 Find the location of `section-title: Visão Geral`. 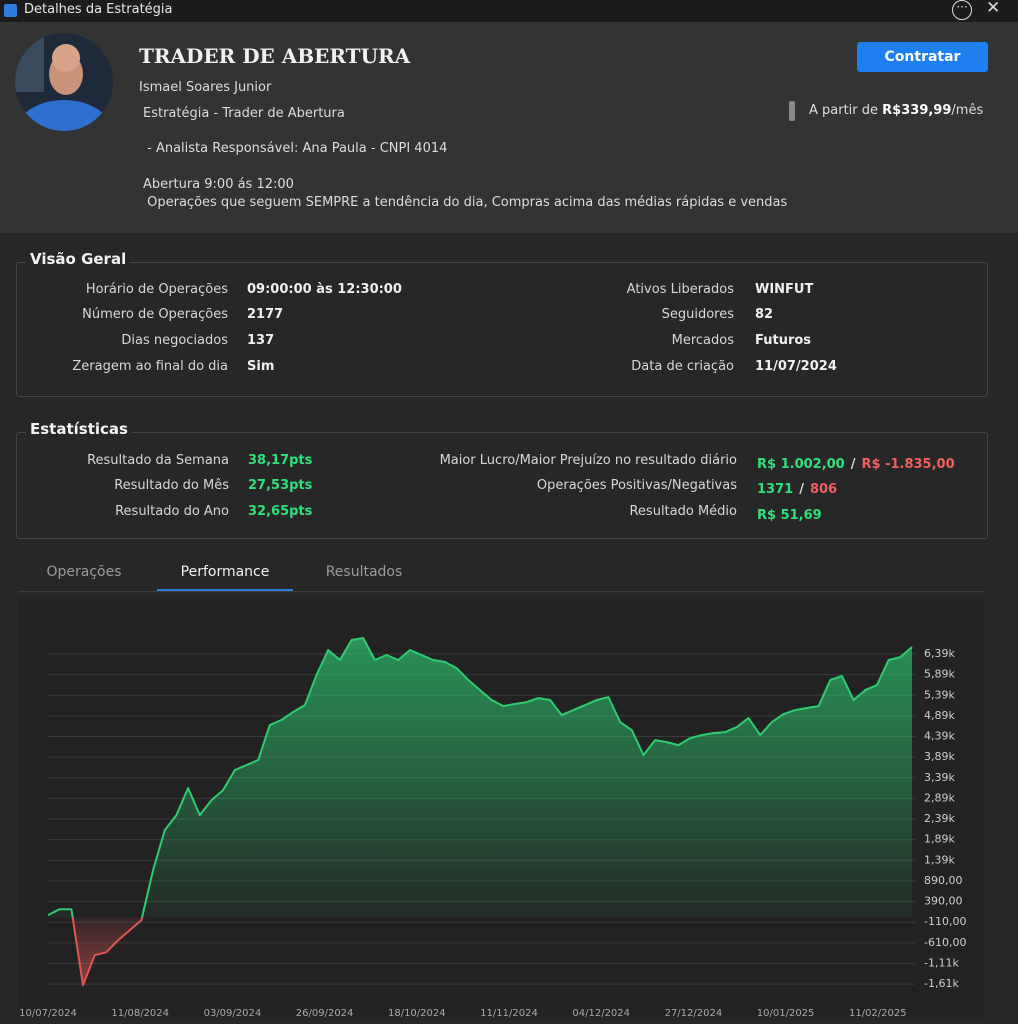

section-title: Visão Geral is located at coordinates (78, 259).